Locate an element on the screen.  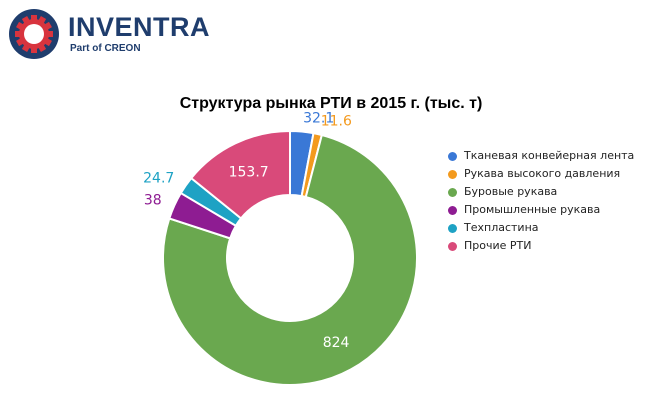
slice-data-label: 38 is located at coordinates (153, 201).